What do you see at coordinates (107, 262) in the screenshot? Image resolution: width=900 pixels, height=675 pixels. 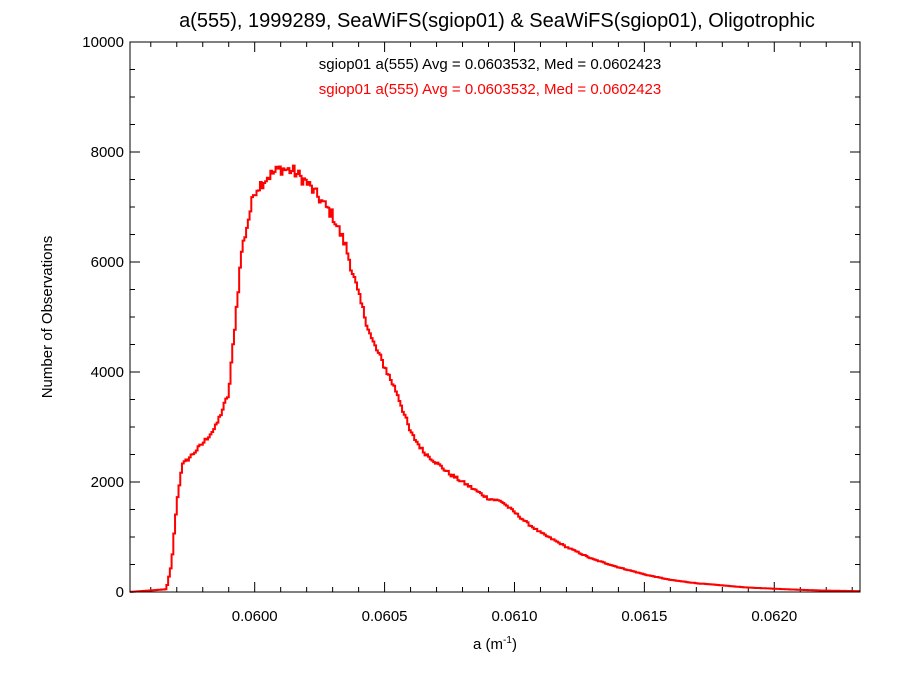 I see `y-tick-label: 6000` at bounding box center [107, 262].